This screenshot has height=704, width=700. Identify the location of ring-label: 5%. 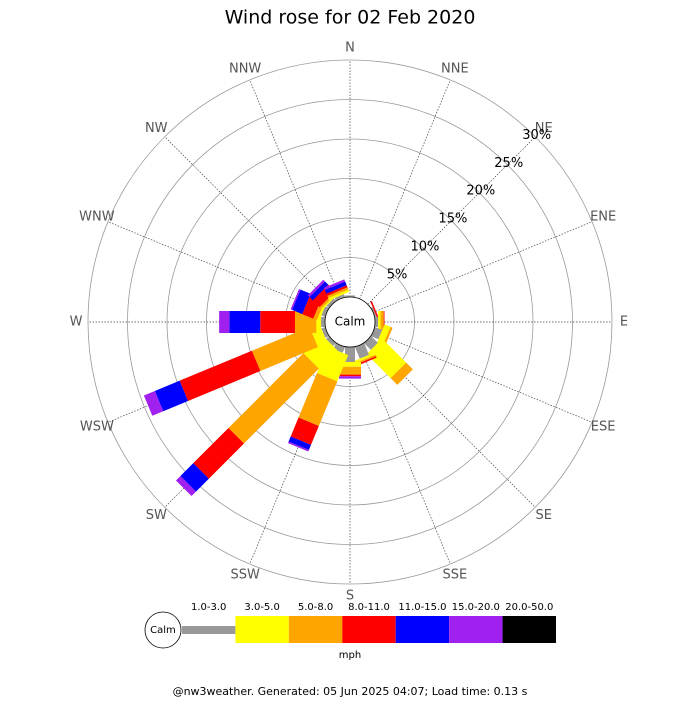
(397, 274).